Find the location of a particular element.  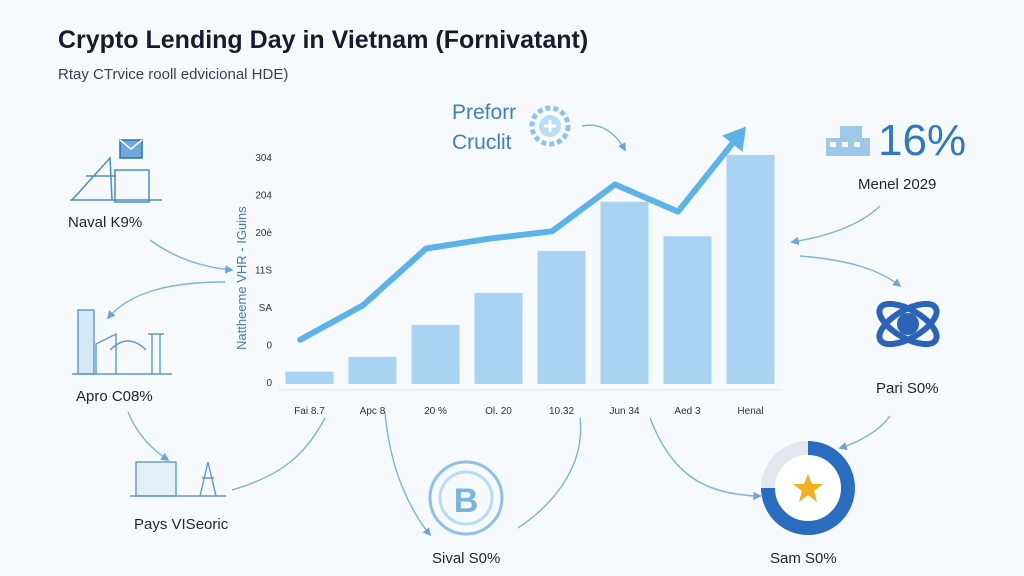

y-tick-label-1: 0 is located at coordinates (269, 346).